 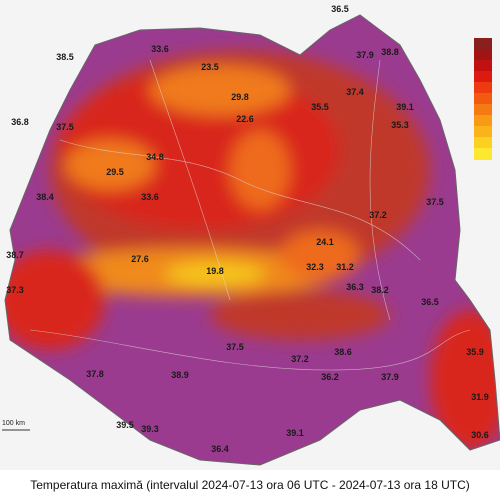 I want to click on legend, so click(x=483, y=99).